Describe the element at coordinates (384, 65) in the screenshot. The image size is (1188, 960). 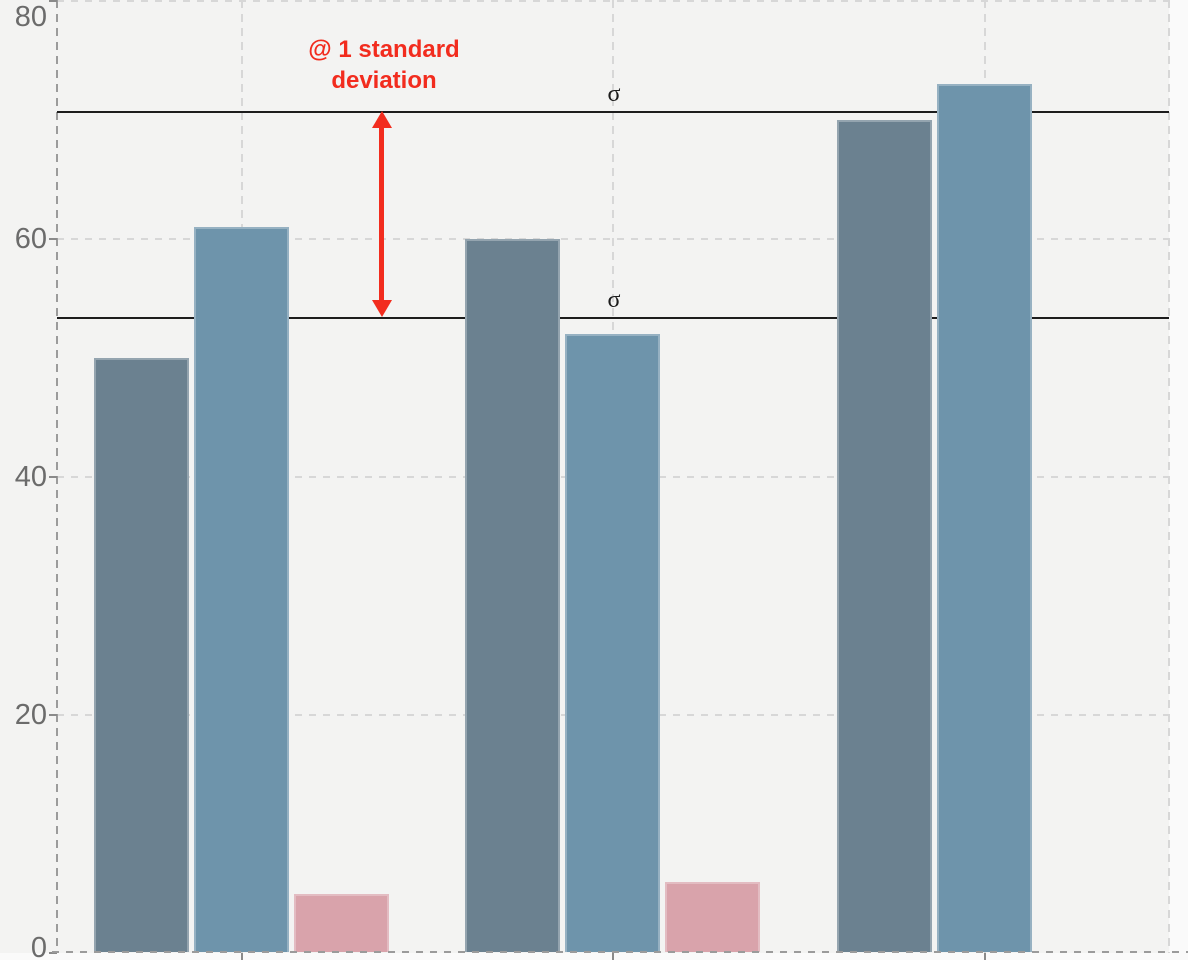
I see `std-deviation-callout: @ 1 standard deviation` at that location.